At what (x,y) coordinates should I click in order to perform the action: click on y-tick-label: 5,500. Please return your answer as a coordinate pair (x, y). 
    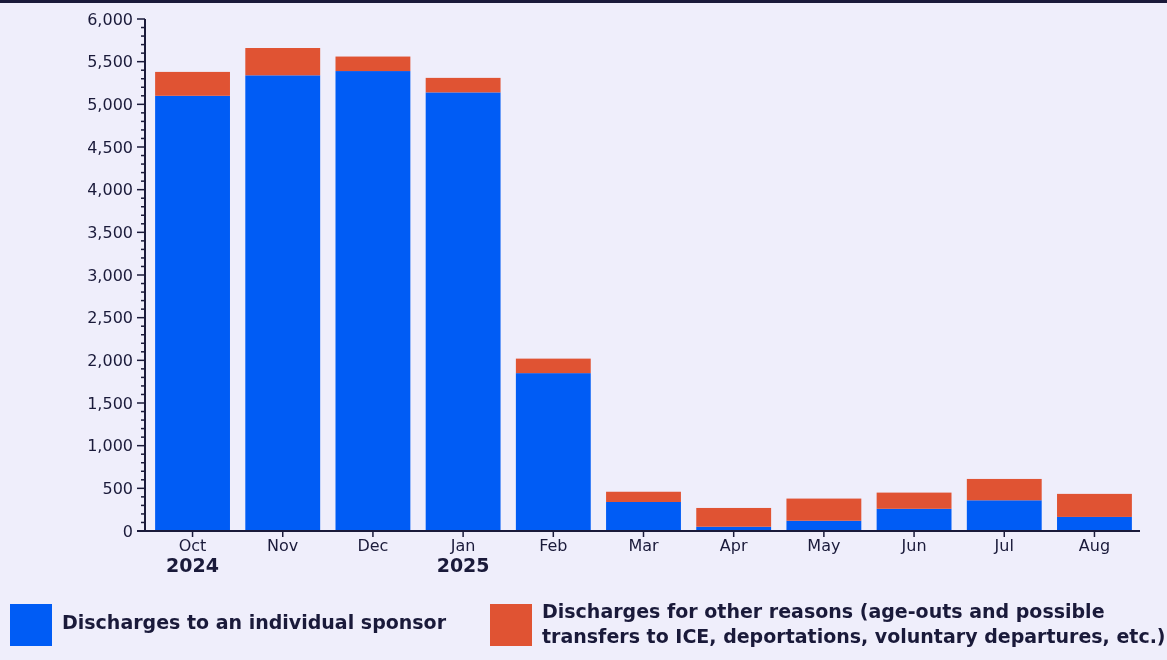
    Looking at the image, I should click on (110, 62).